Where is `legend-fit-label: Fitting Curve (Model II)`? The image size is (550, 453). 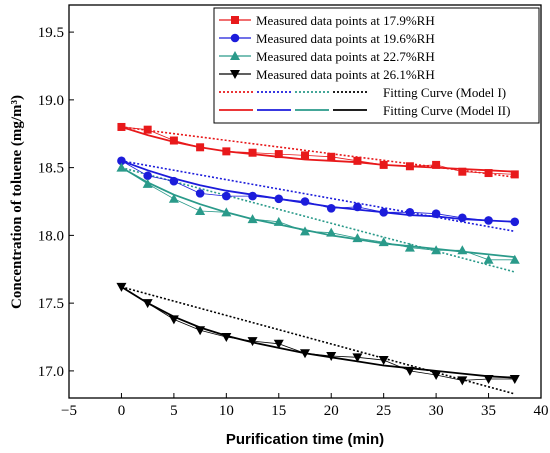
legend-fit-label: Fitting Curve (Model II) is located at coordinates (446, 110).